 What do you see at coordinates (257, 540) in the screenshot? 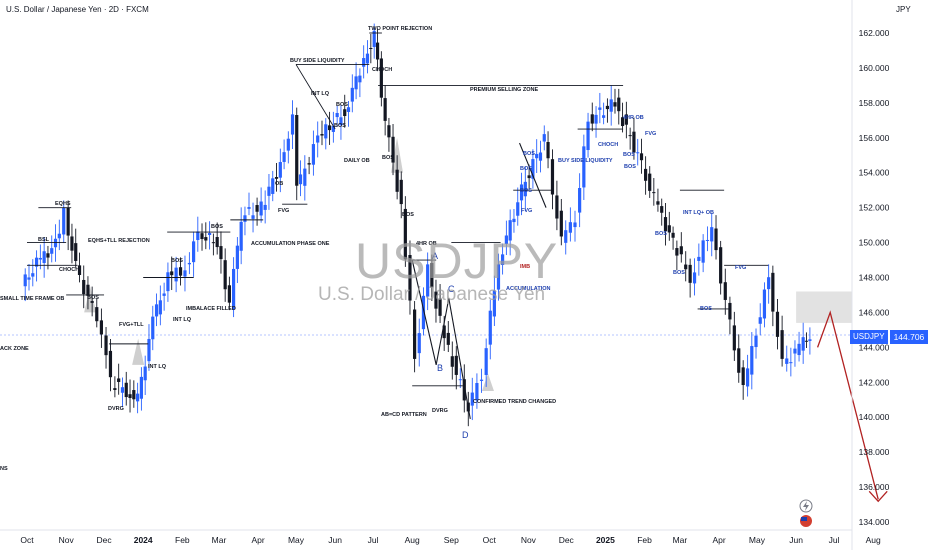
I see `x-tick-label: Apr` at bounding box center [257, 540].